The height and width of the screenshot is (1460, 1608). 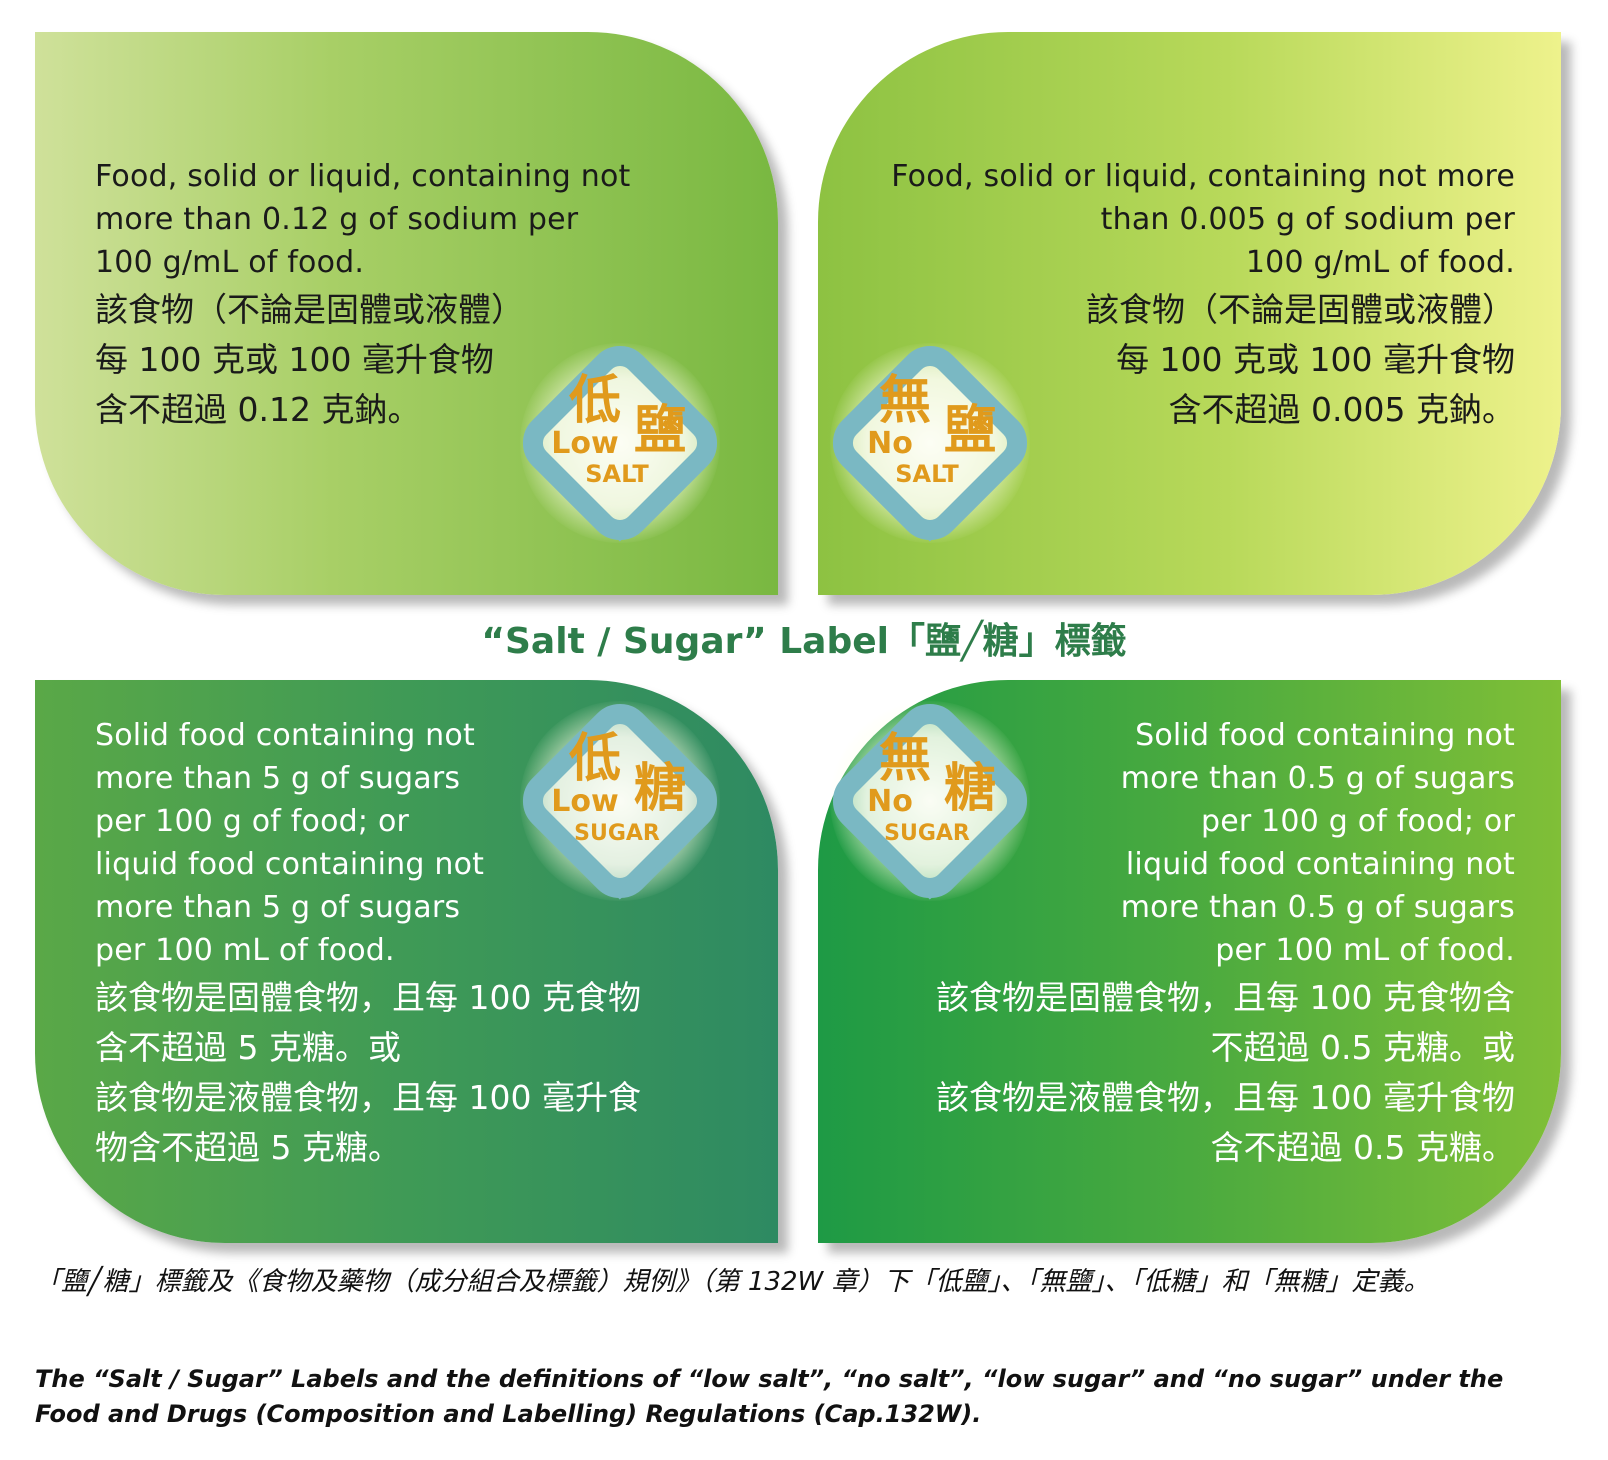 I want to click on low-sugar-zh-line: 該食物是液體食物，且每 100 毫升食, so click(x=368, y=1097).